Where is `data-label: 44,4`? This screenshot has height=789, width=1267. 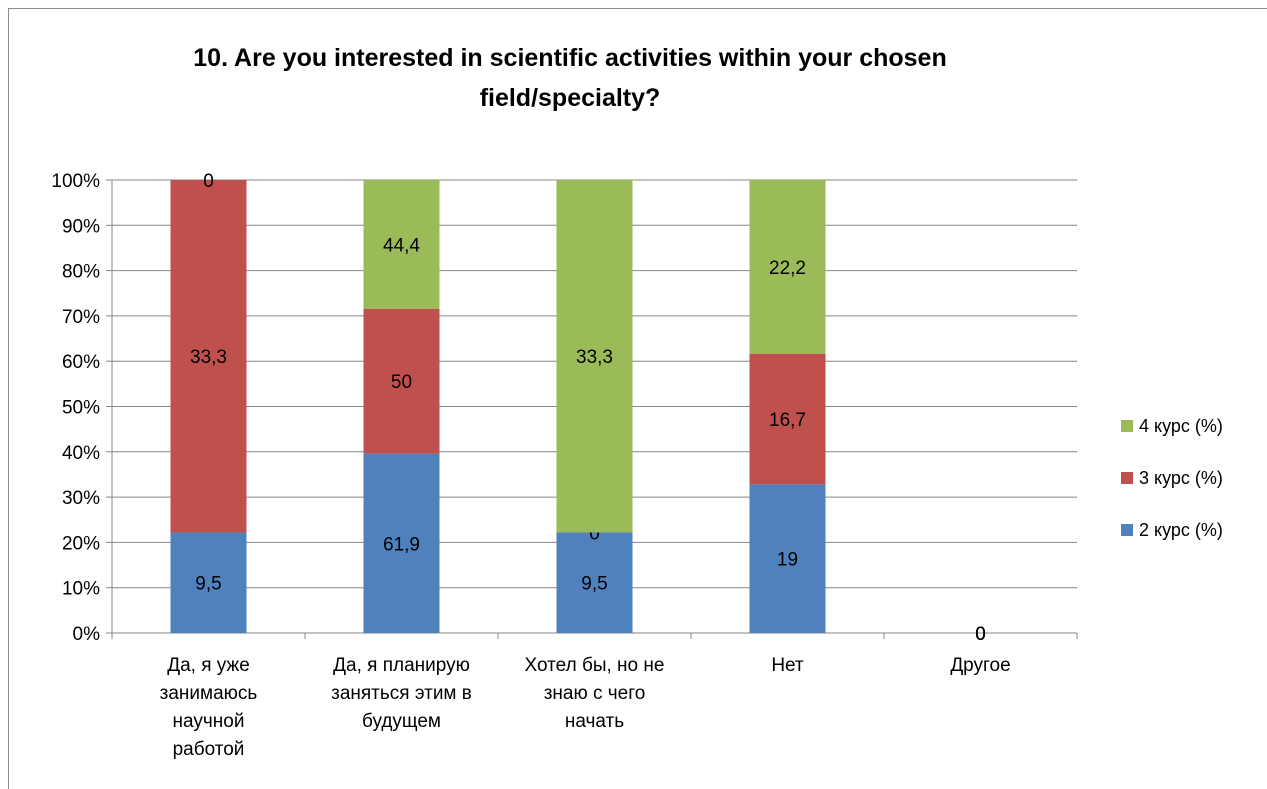
data-label: 44,4 is located at coordinates (401, 245).